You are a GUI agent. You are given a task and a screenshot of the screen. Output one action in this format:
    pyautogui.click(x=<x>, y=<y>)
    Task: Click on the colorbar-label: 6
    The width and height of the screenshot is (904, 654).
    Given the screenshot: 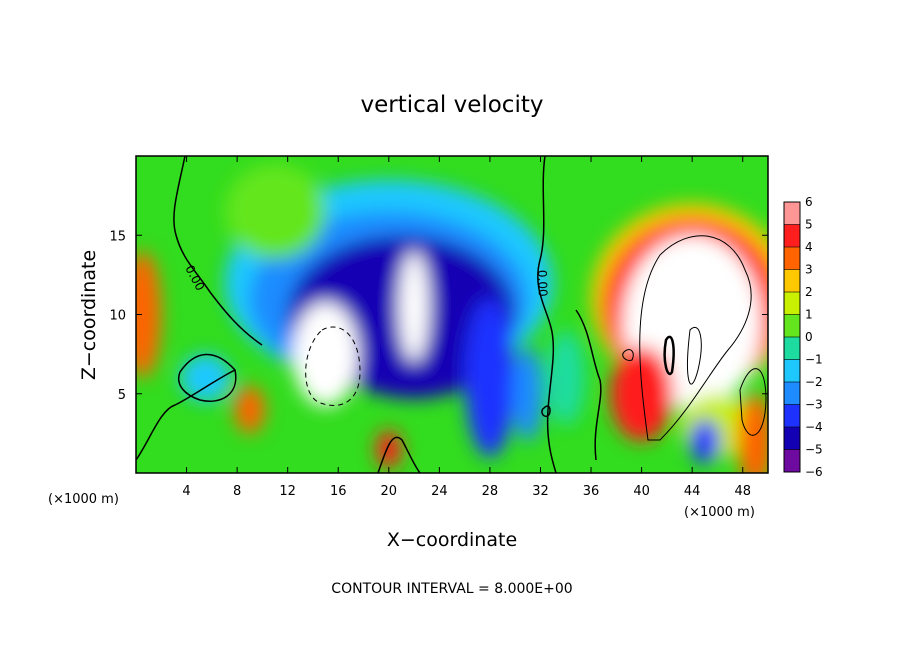 What is the action you would take?
    pyautogui.click(x=809, y=202)
    